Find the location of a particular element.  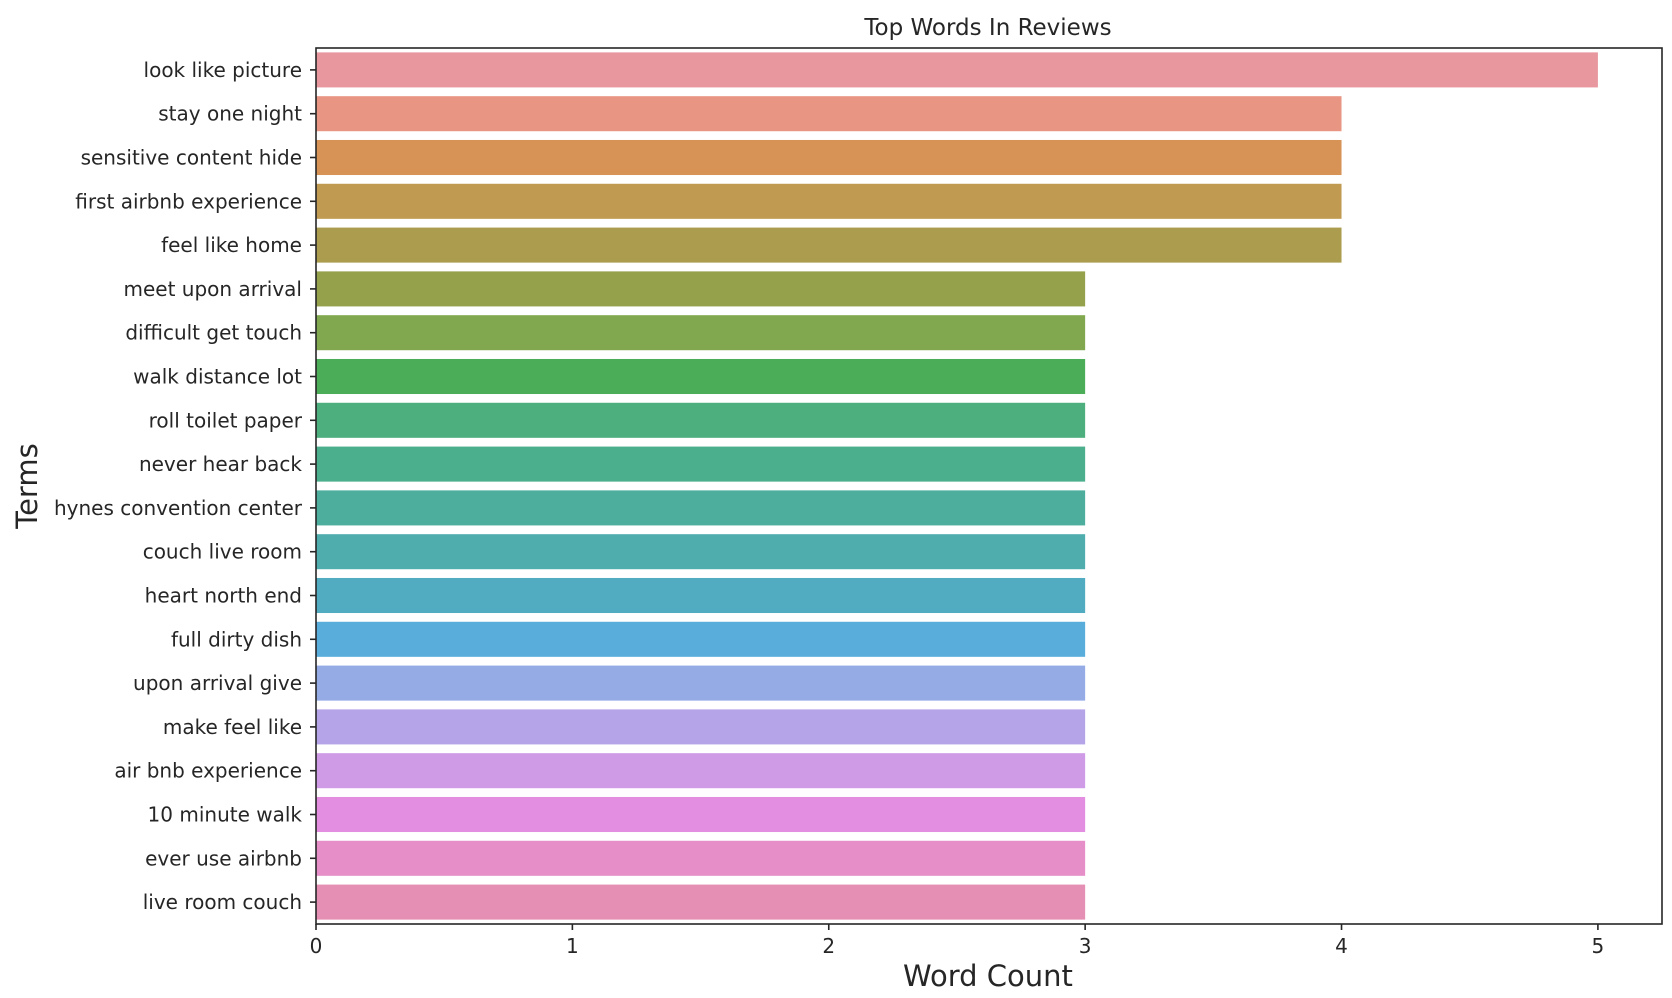

y-tick-label: couch live room is located at coordinates (222, 552).